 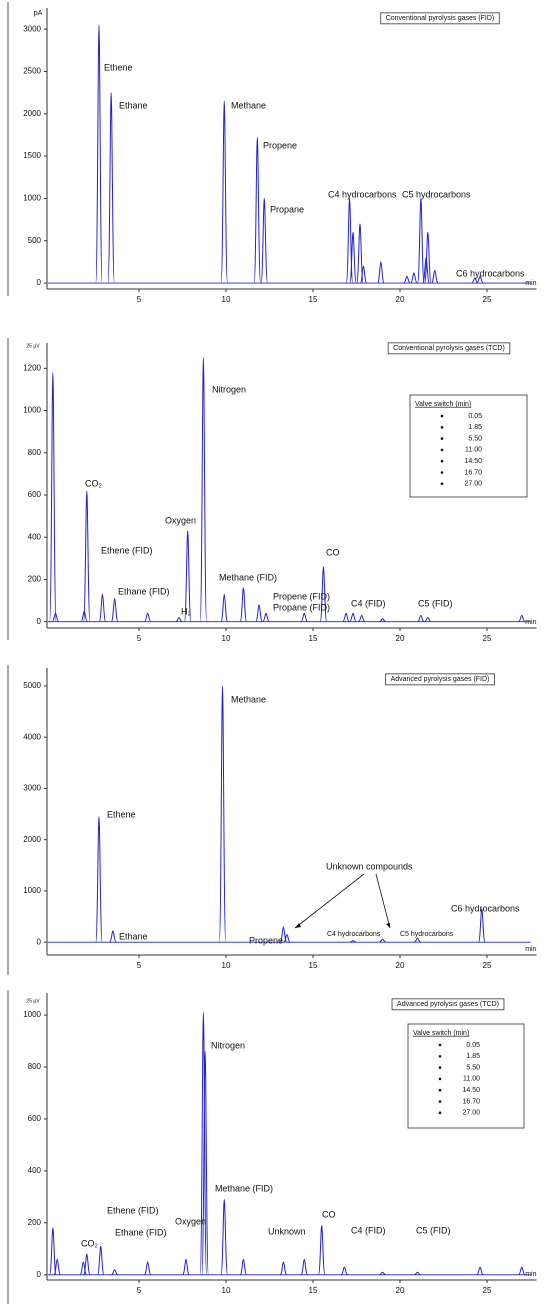 I want to click on annotation: C4 (FID), so click(x=368, y=1230).